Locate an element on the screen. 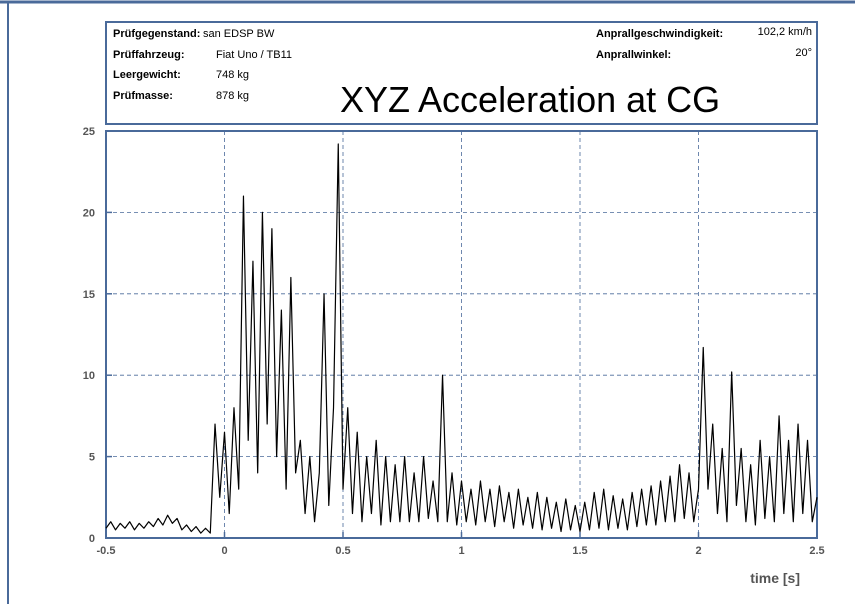 The height and width of the screenshot is (604, 855). info-value: 878 kg is located at coordinates (232, 96).